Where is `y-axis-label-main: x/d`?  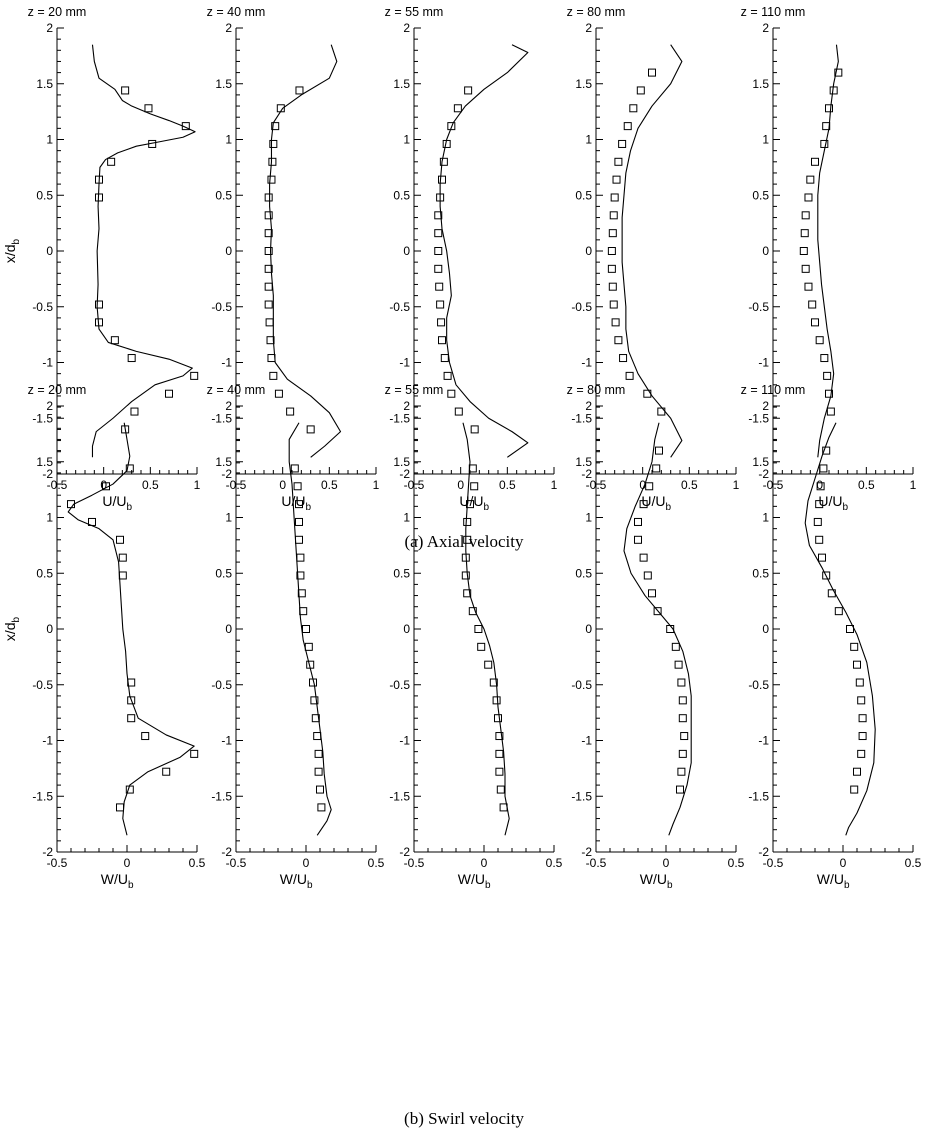
y-axis-label-main: x/d is located at coordinates (10, 631).